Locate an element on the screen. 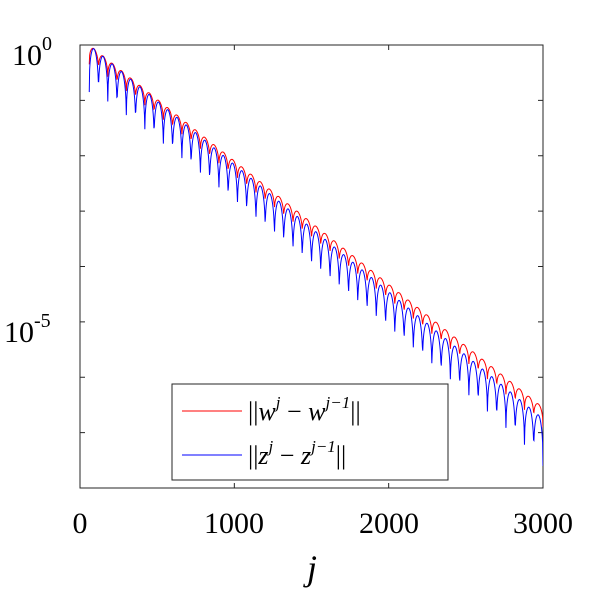  legend-entry-z: ||zj − zj−1|| is located at coordinates (297, 453).